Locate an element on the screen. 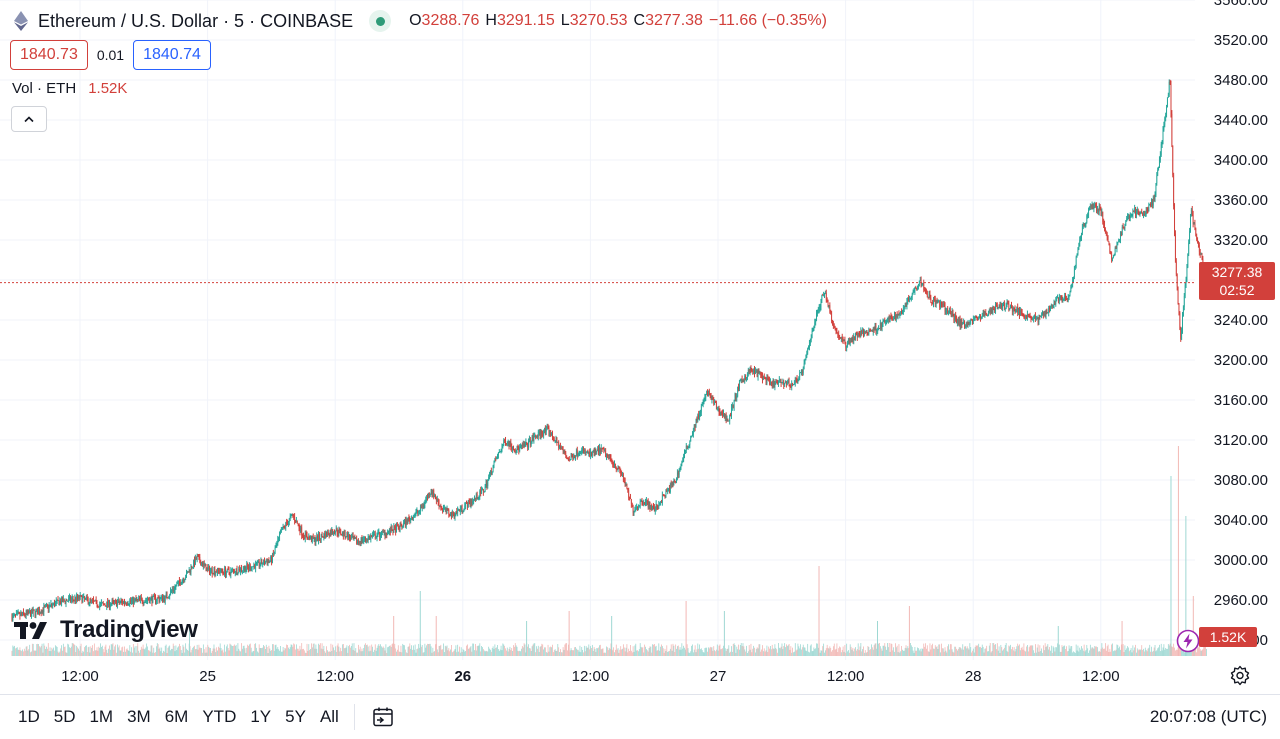  tradingview-logo: TradingView is located at coordinates (106, 630).